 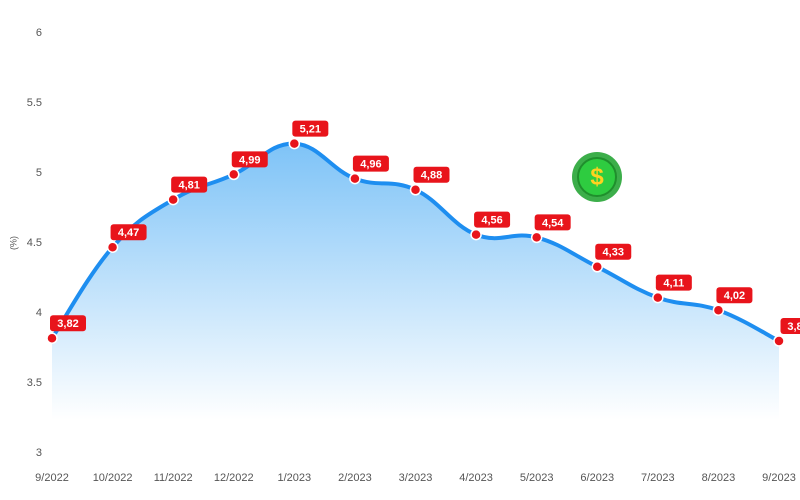 I want to click on y-tick-label: 3.5, so click(x=34, y=383).